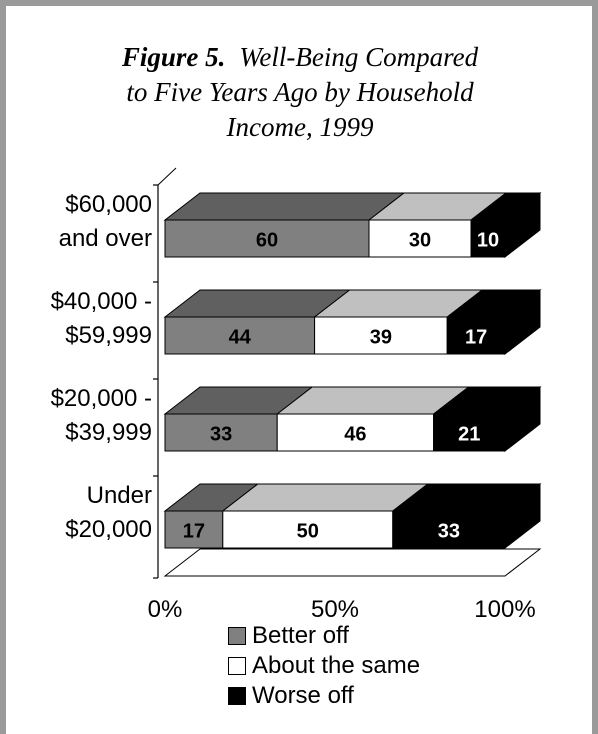  I want to click on category-label-line: $20,000, so click(108, 529).